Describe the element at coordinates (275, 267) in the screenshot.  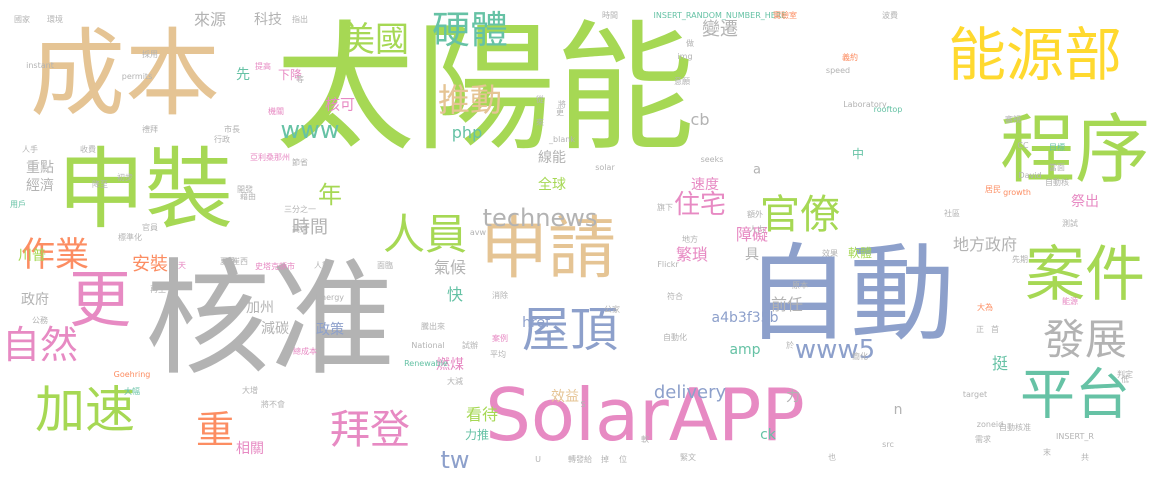
I see `cloud-word: 史塔克頓市` at that location.